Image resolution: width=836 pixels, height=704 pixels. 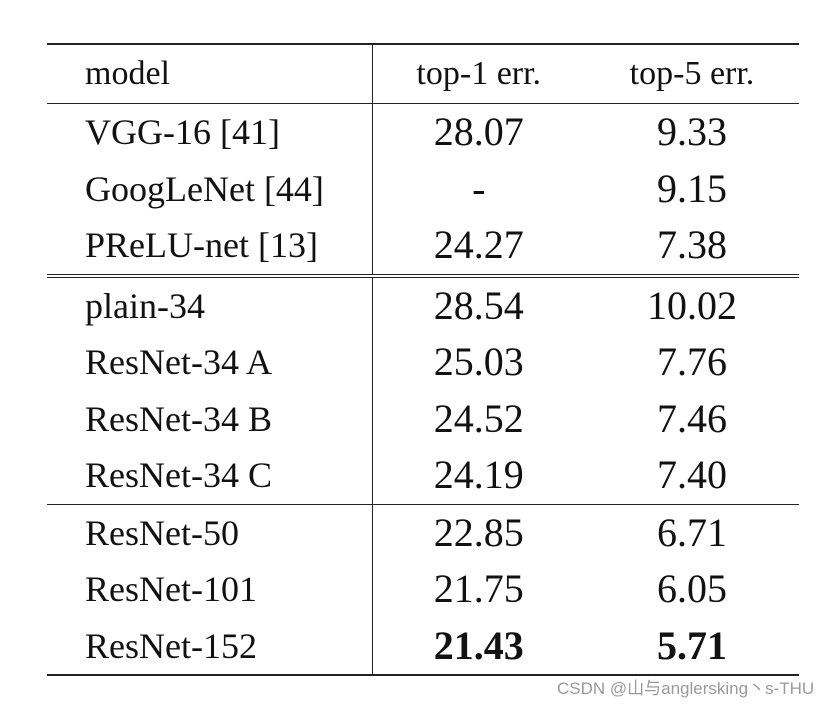 What do you see at coordinates (423, 418) in the screenshot?
I see `table-row: ResNet-34 B 24.52 7.46` at bounding box center [423, 418].